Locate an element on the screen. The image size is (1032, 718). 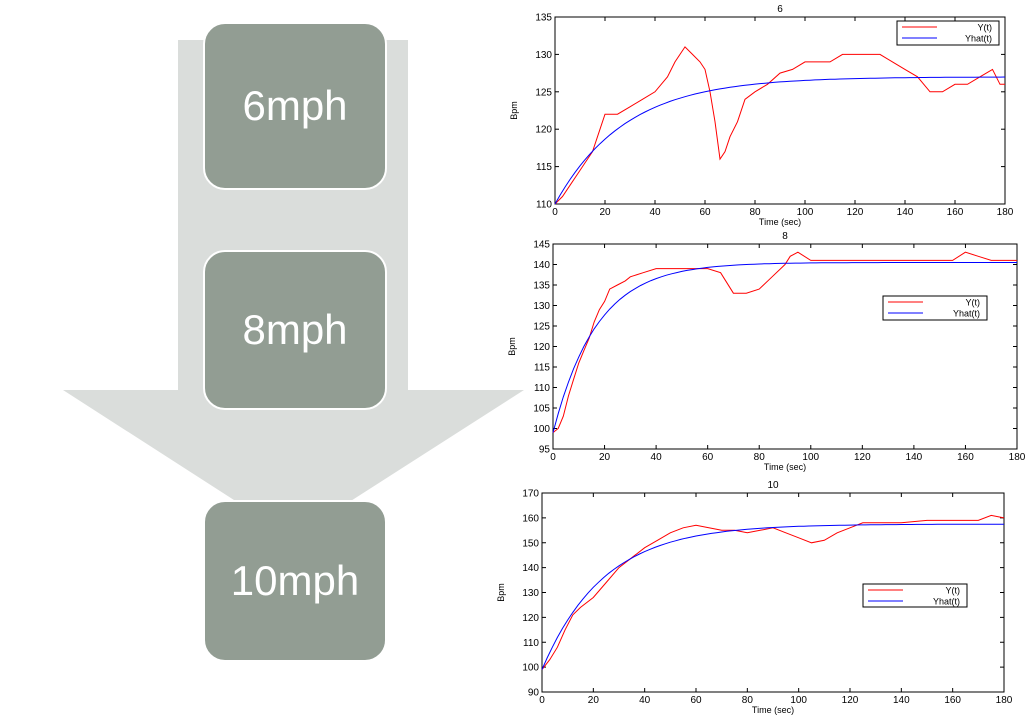
series-line-y is located at coordinates (779, 125).